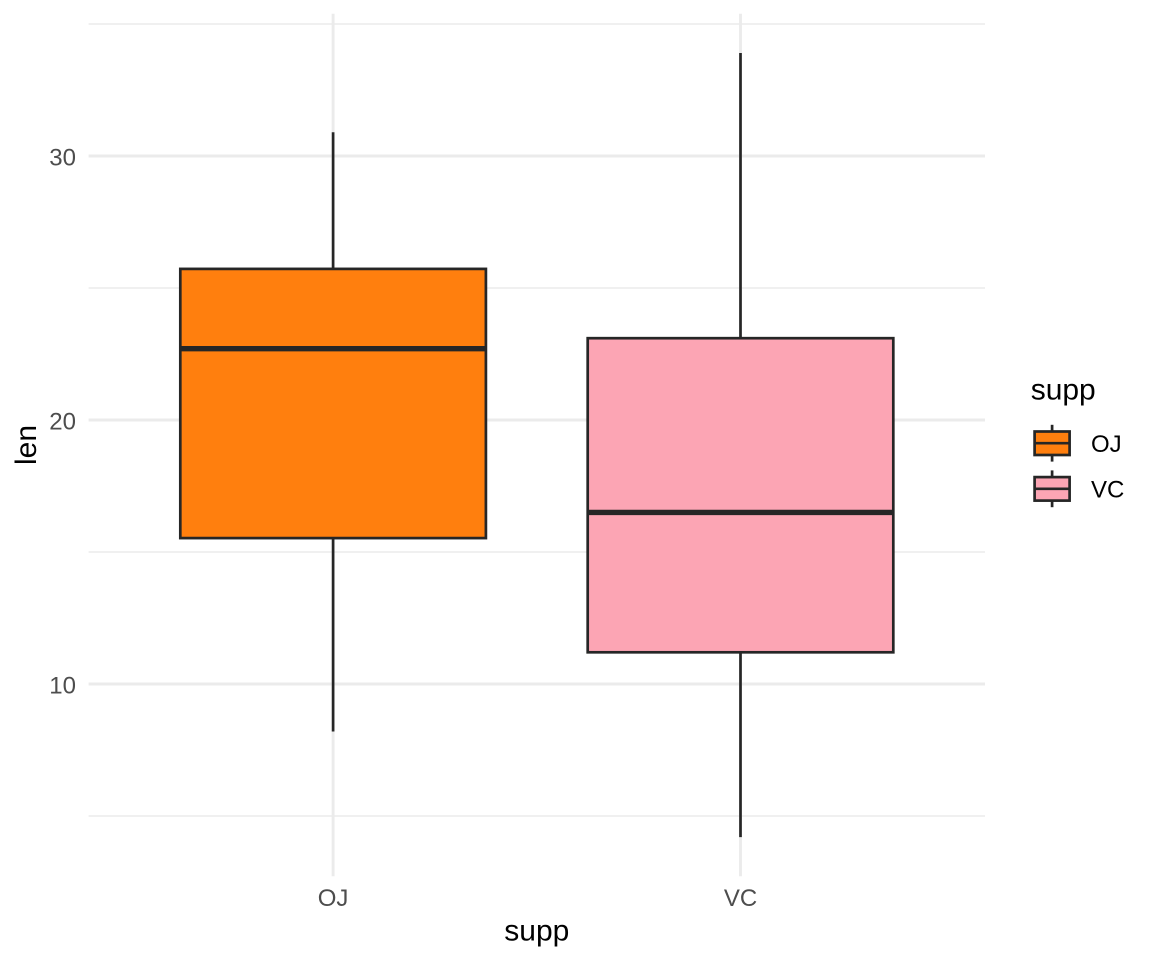 Image resolution: width=1152 pixels, height=960 pixels. Describe the element at coordinates (26, 445) in the screenshot. I see `svg-text: len` at that location.